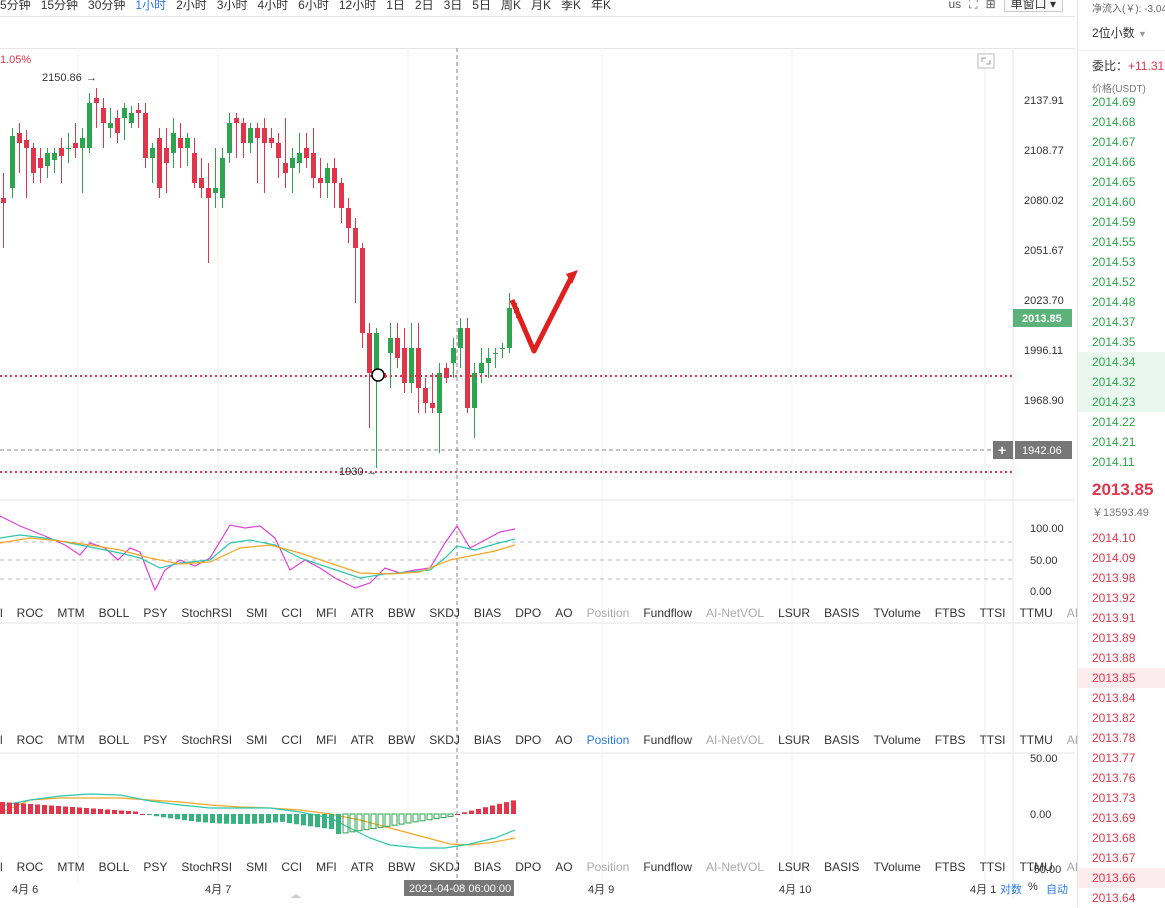 Image resolution: width=1165 pixels, height=908 pixels. I want to click on fullscreen-icon: ⛶, so click(973, 5).